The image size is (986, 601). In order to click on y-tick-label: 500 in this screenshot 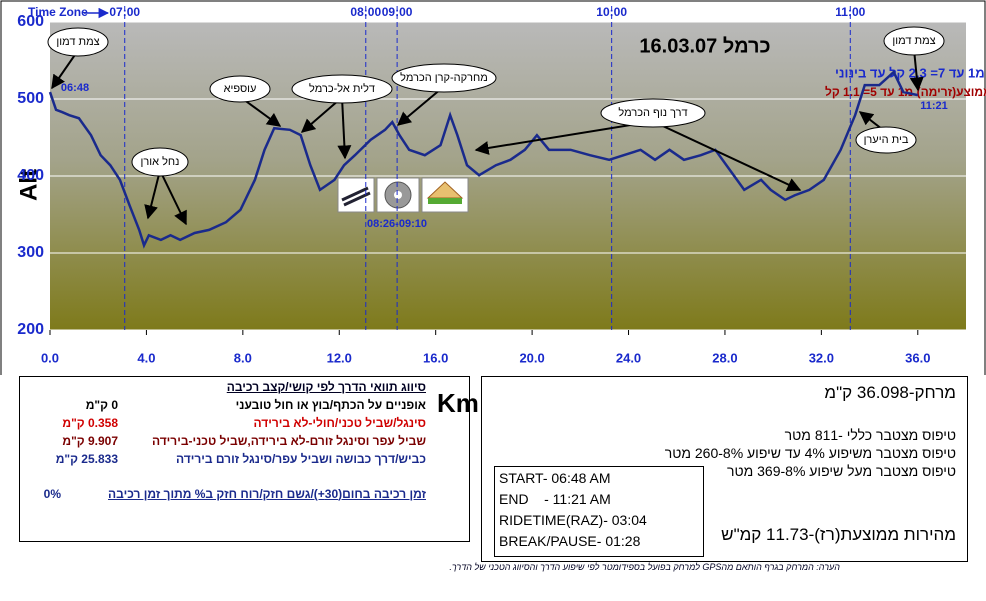, I will do `click(30, 98)`.